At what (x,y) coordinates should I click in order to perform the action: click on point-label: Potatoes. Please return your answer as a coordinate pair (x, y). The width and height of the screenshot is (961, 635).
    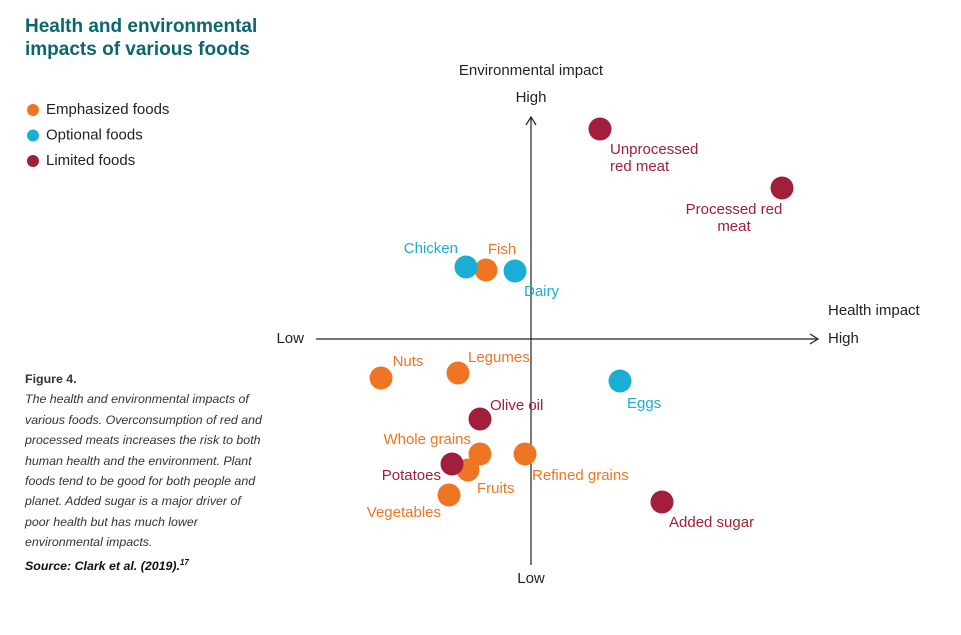
    Looking at the image, I should click on (411, 475).